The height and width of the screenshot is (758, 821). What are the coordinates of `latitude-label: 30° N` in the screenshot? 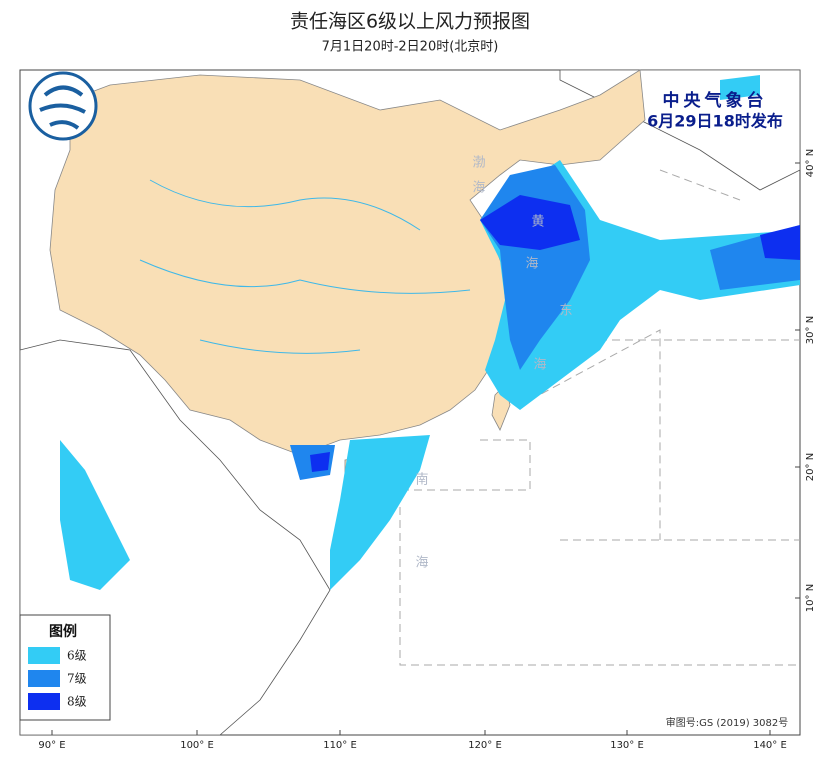 It's located at (810, 330).